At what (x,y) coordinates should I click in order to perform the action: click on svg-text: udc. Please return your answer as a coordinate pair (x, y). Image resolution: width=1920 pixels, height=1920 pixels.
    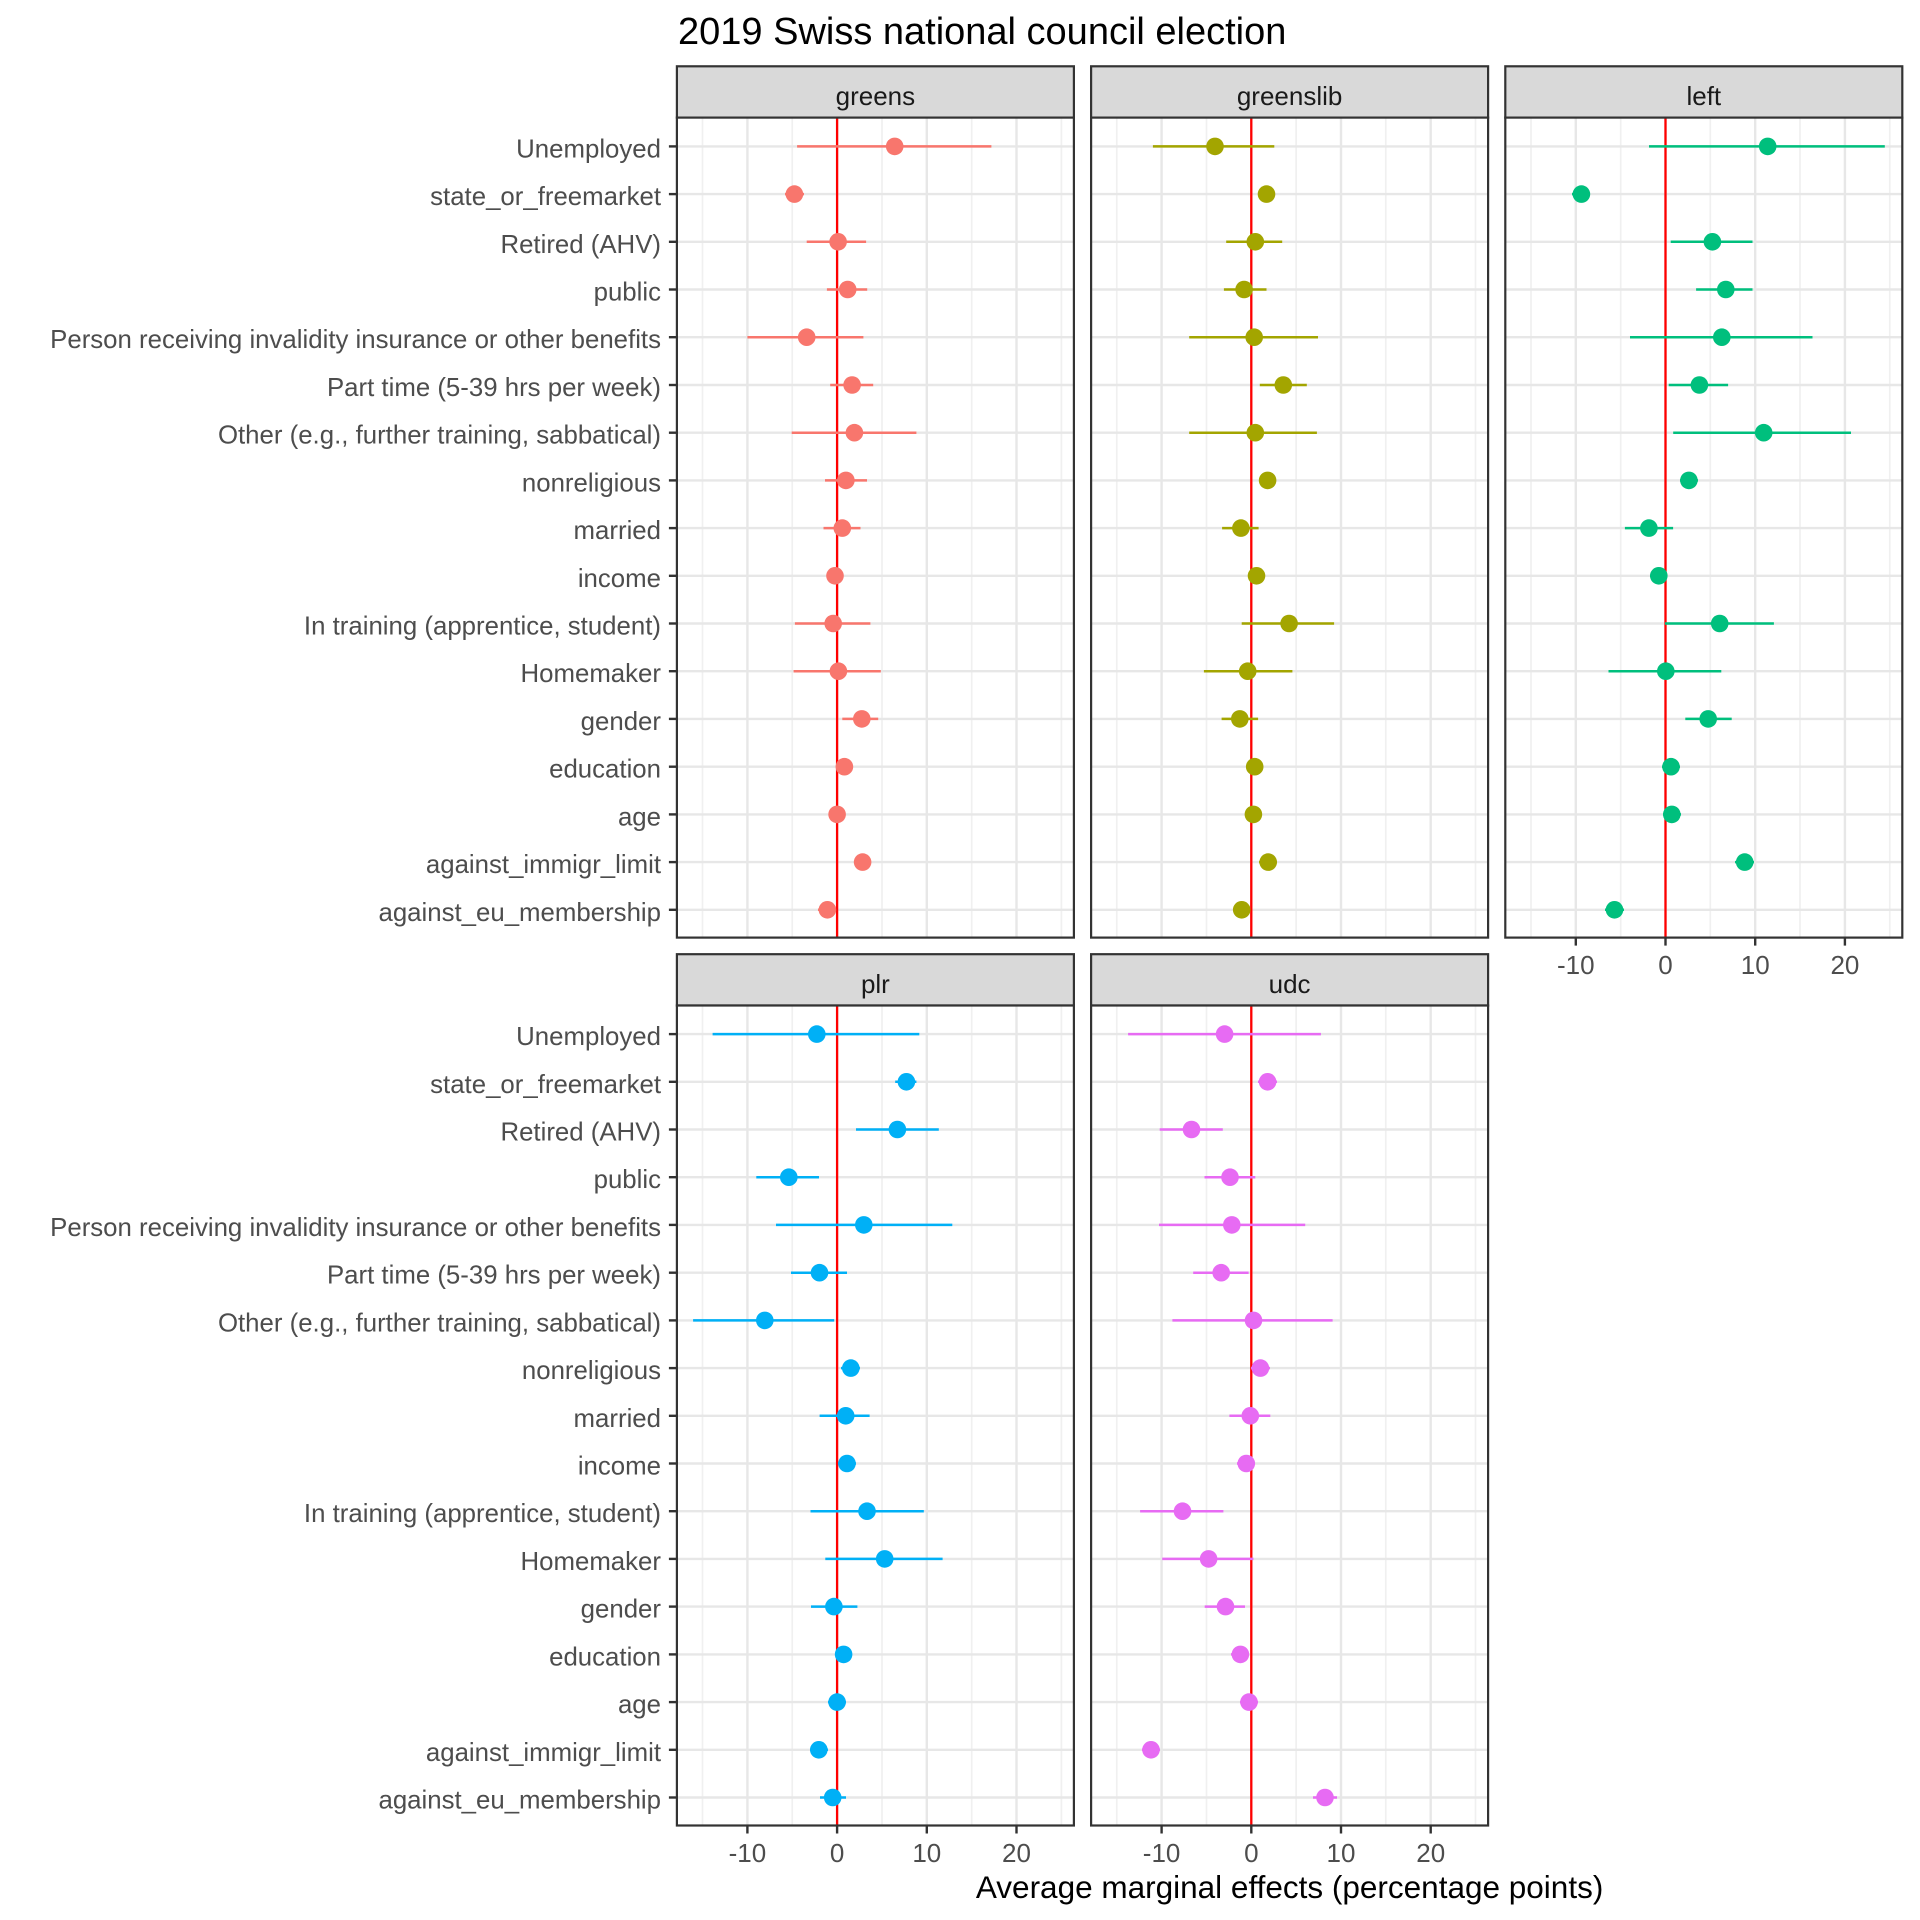
    Looking at the image, I should click on (1290, 984).